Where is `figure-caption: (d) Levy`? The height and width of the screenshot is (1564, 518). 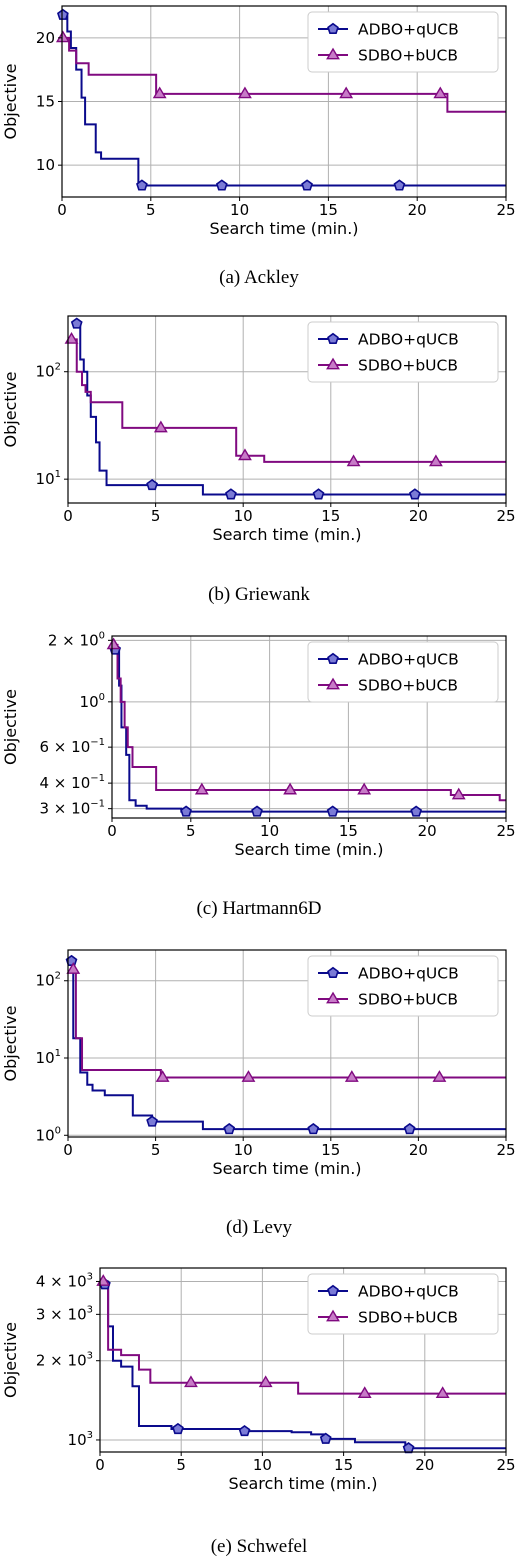 figure-caption: (d) Levy is located at coordinates (259, 1227).